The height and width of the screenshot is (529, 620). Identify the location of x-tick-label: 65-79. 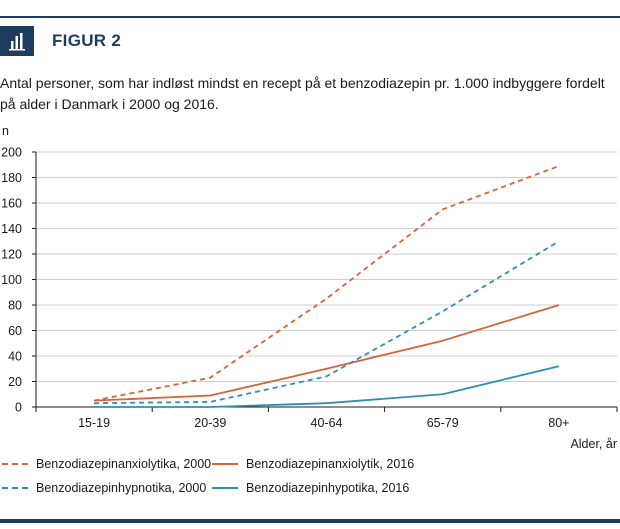
(443, 423).